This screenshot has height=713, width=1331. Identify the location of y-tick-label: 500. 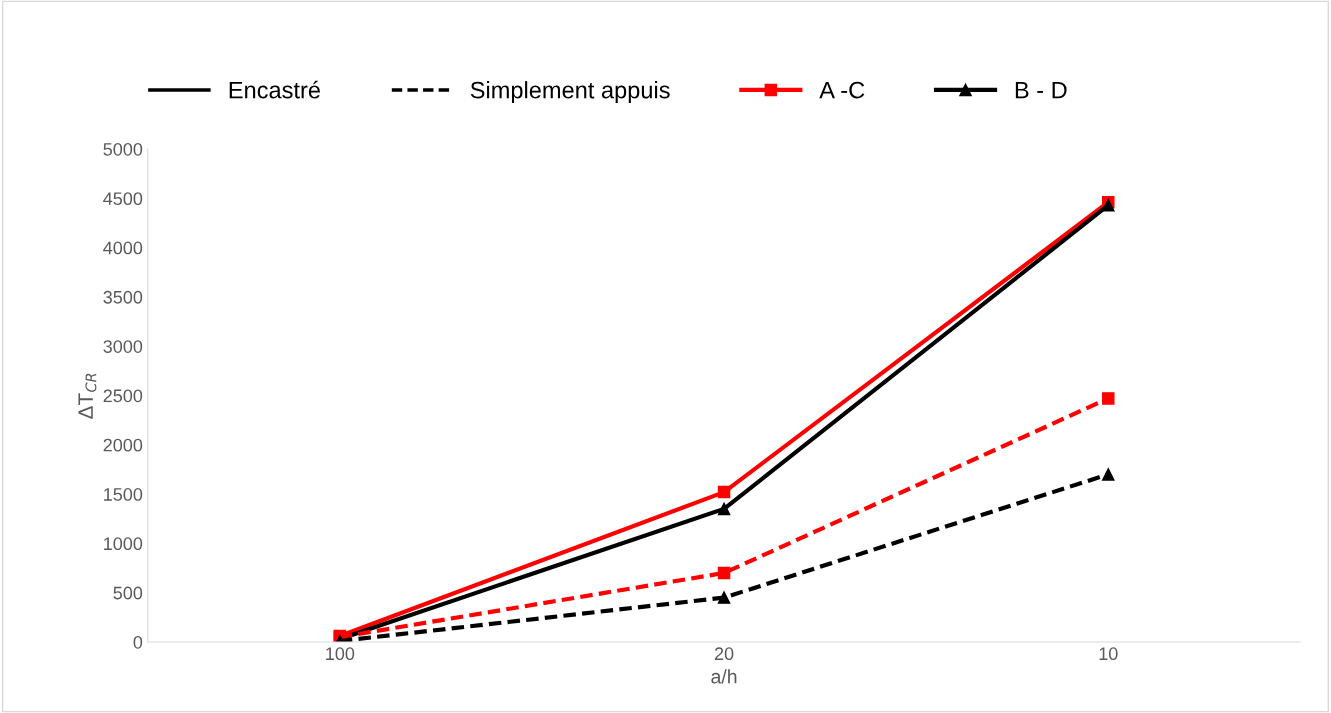
(128, 593).